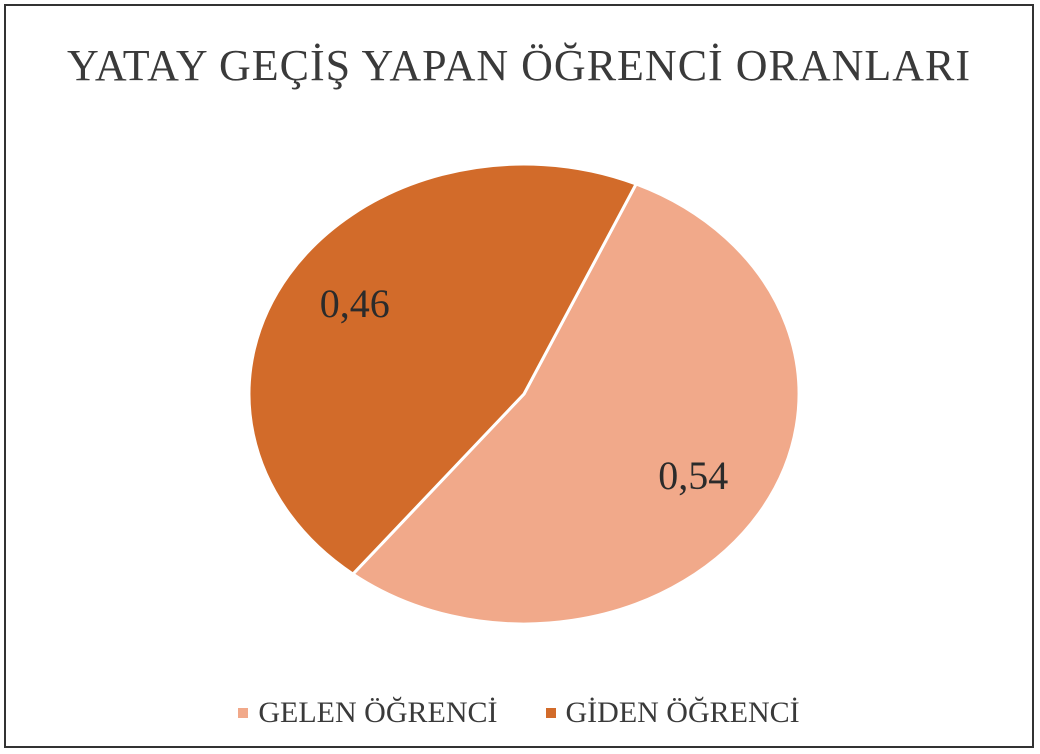 Image resolution: width=1040 pixels, height=754 pixels. Describe the element at coordinates (243, 713) in the screenshot. I see `legend-swatch-gelen` at that location.